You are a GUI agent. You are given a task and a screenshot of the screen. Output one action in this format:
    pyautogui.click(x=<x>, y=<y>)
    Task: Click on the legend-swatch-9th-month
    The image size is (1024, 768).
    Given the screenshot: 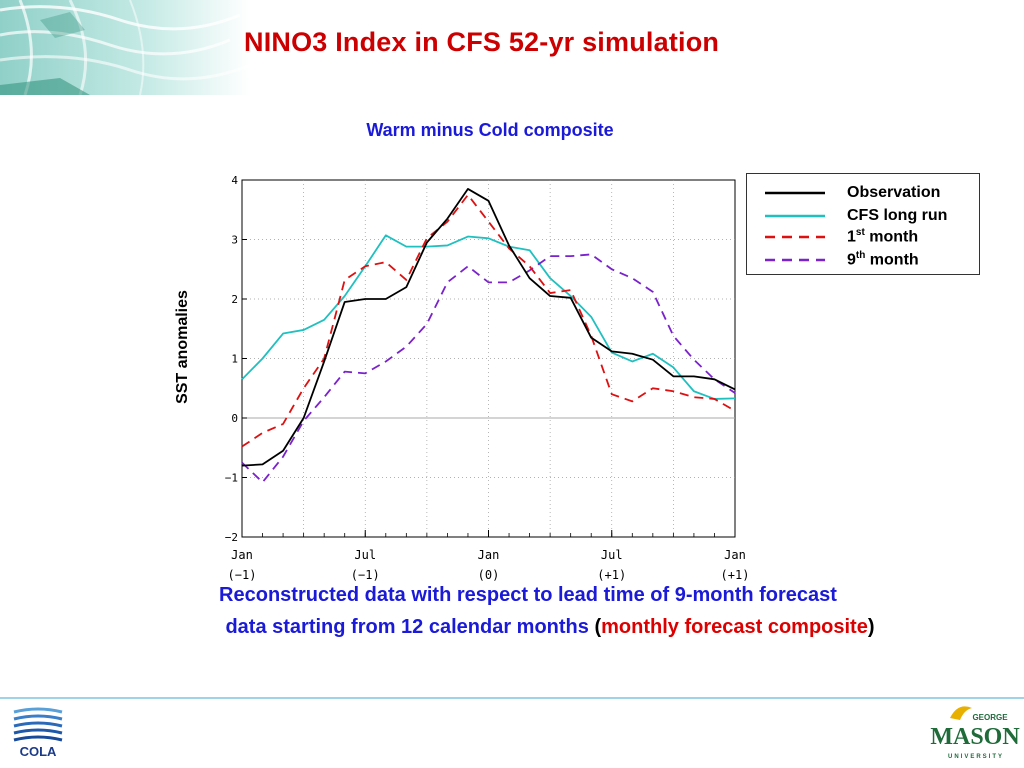 What is the action you would take?
    pyautogui.click(x=795, y=260)
    